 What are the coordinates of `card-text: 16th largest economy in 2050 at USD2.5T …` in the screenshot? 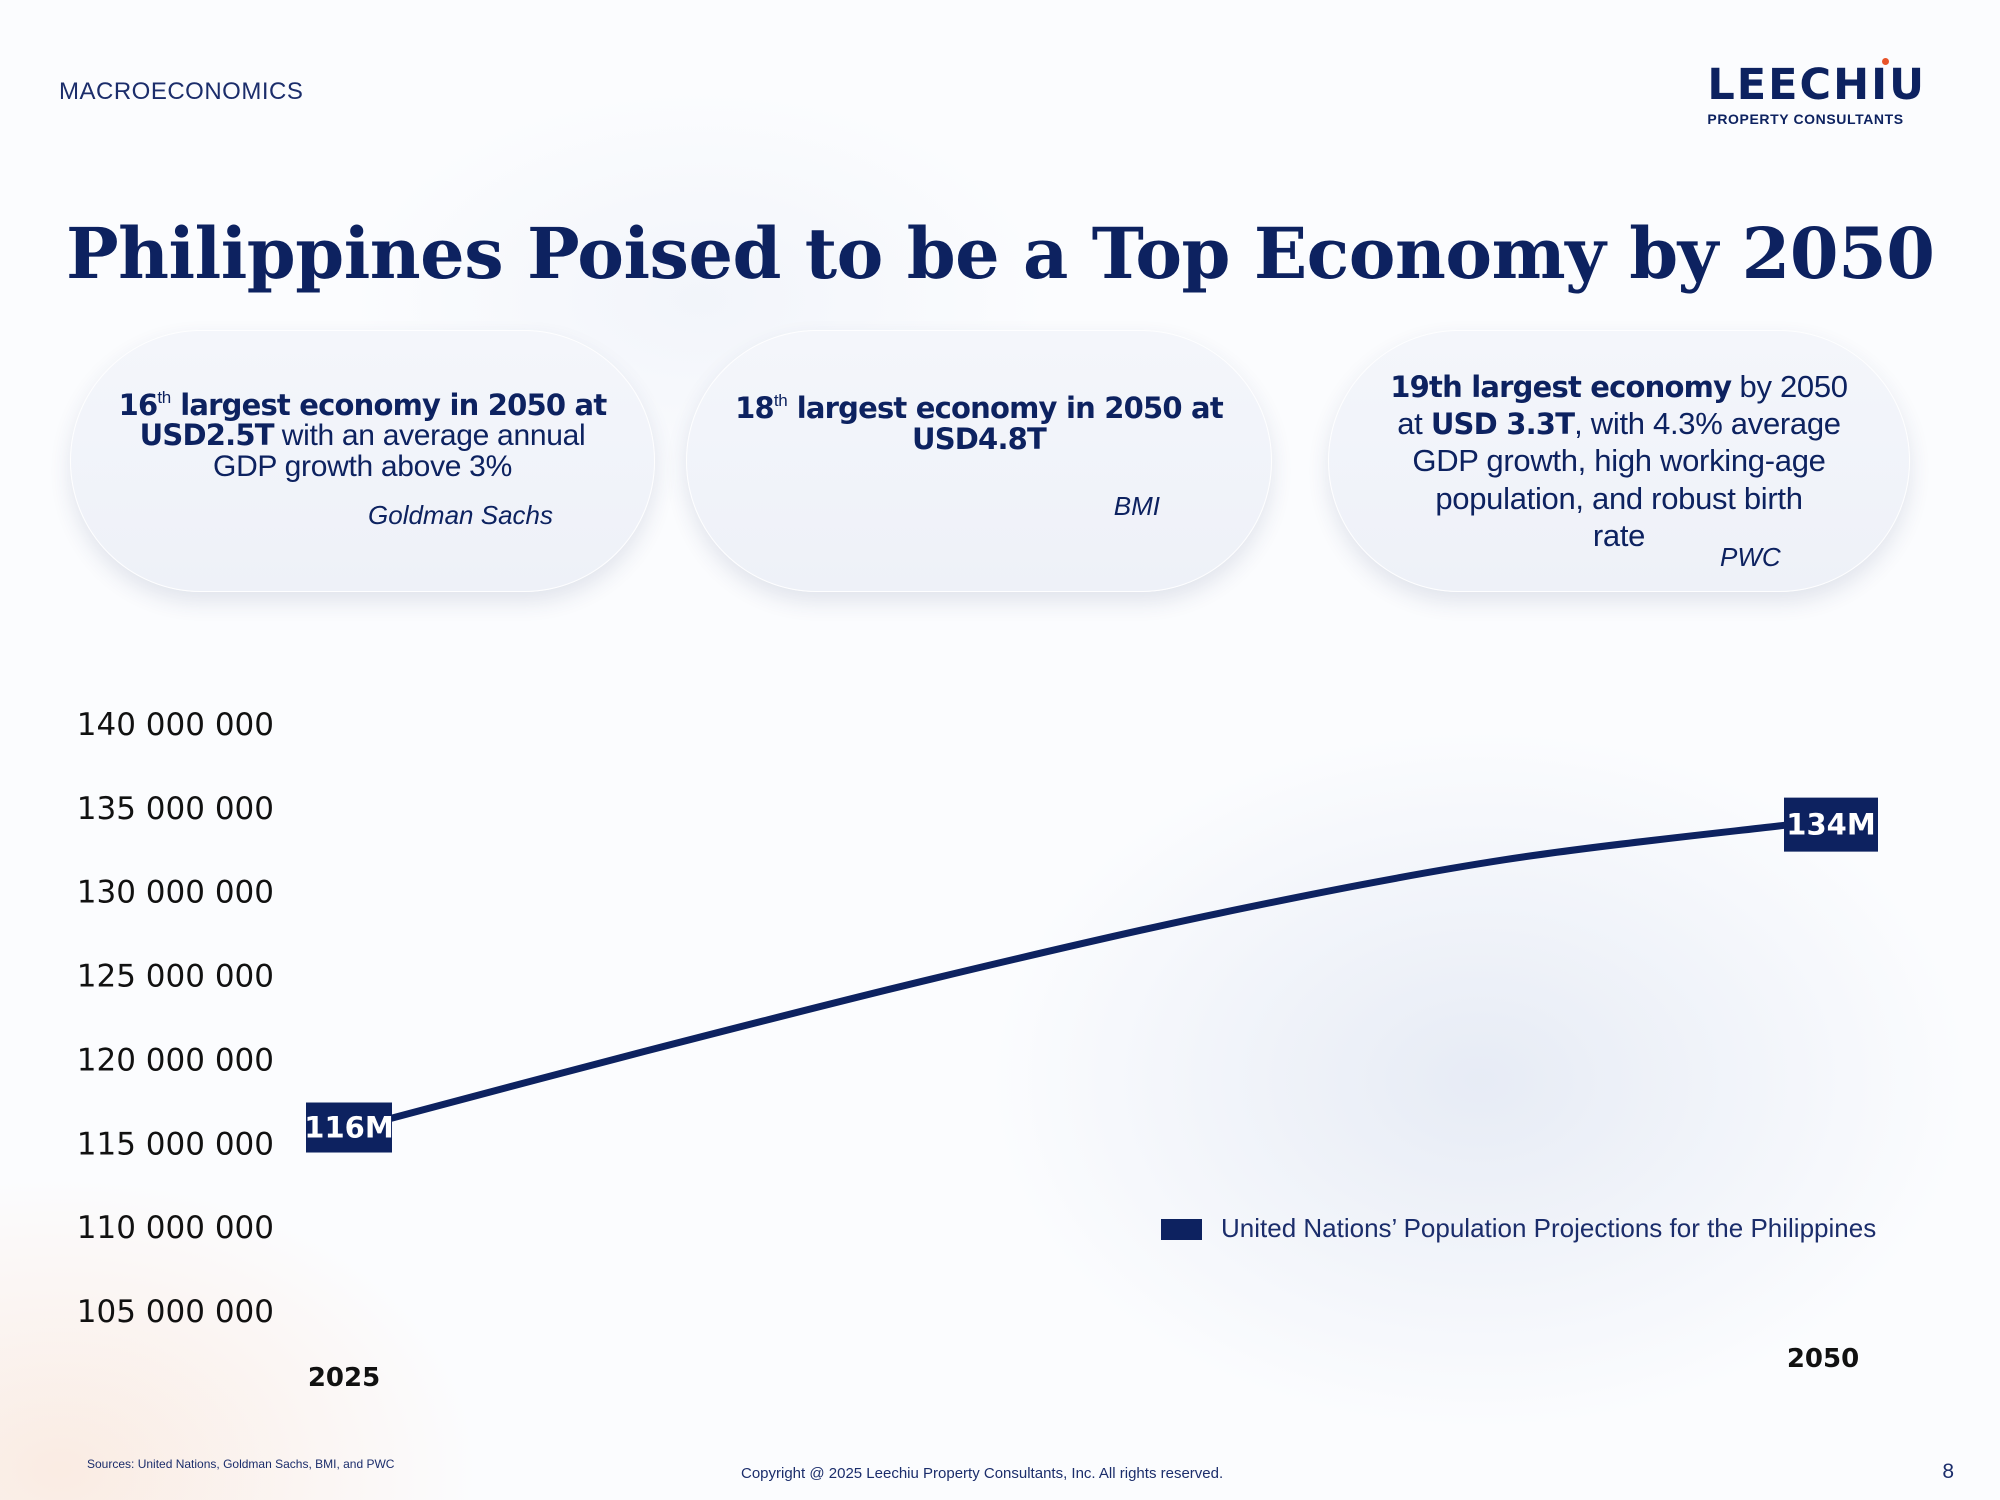 It's located at (363, 435).